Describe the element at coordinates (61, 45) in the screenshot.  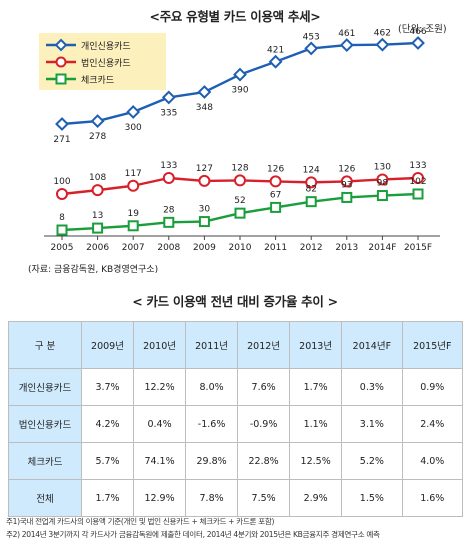
I see `diamond-marker-icon` at that location.